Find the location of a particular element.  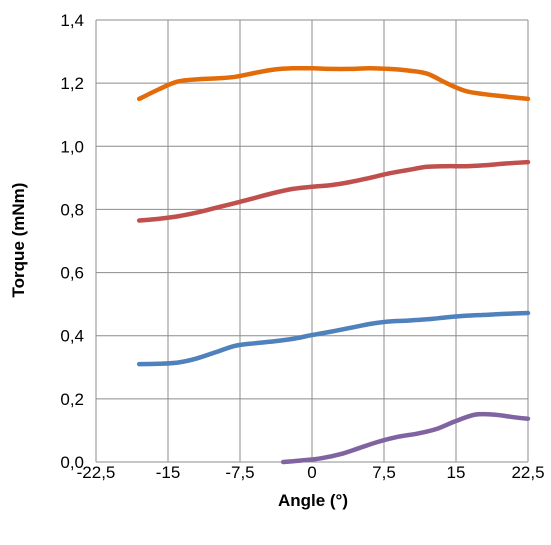

x-tick-label: -22,5 is located at coordinates (96, 472).